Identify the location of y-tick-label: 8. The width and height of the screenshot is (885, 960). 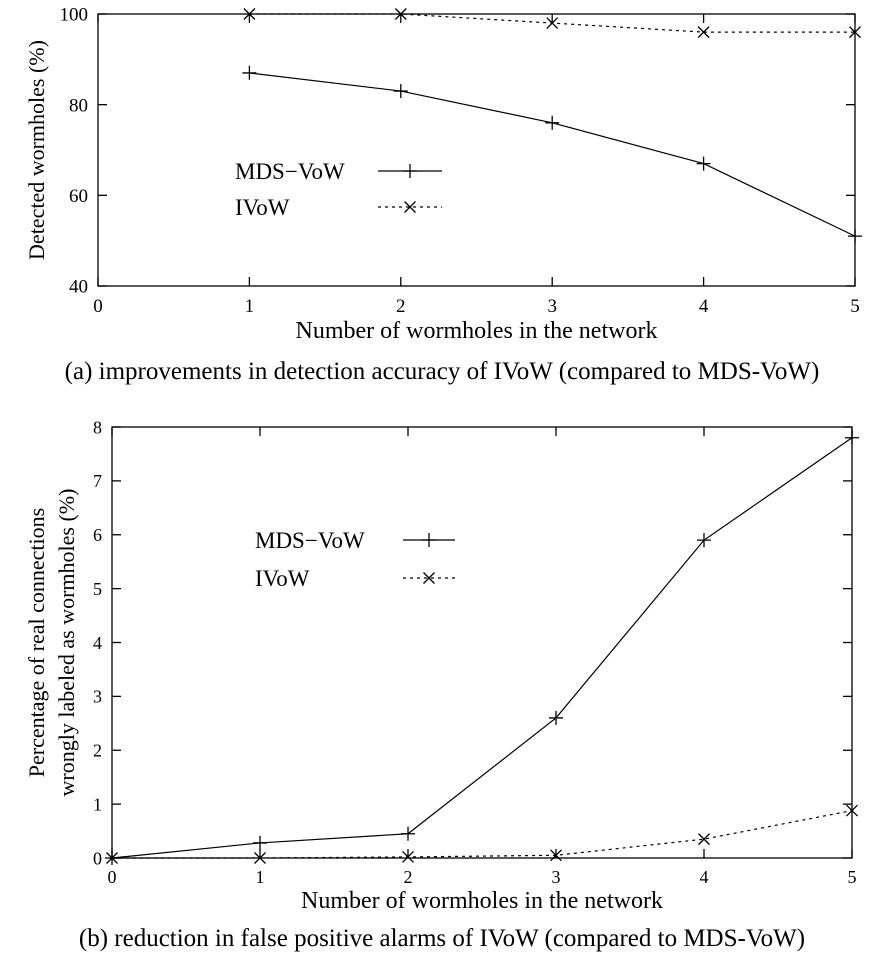
(97, 427).